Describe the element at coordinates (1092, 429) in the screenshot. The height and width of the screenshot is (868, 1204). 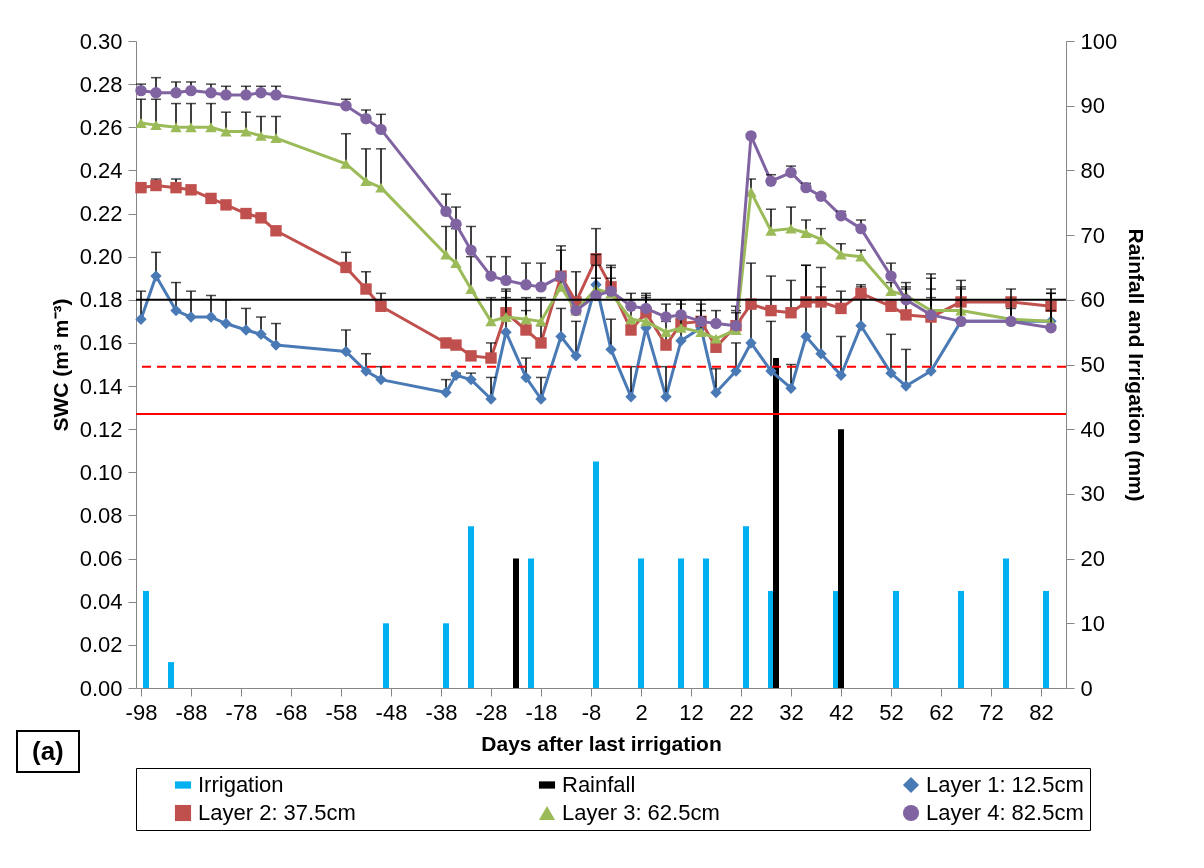
I see `y2-tick-label: 40` at that location.